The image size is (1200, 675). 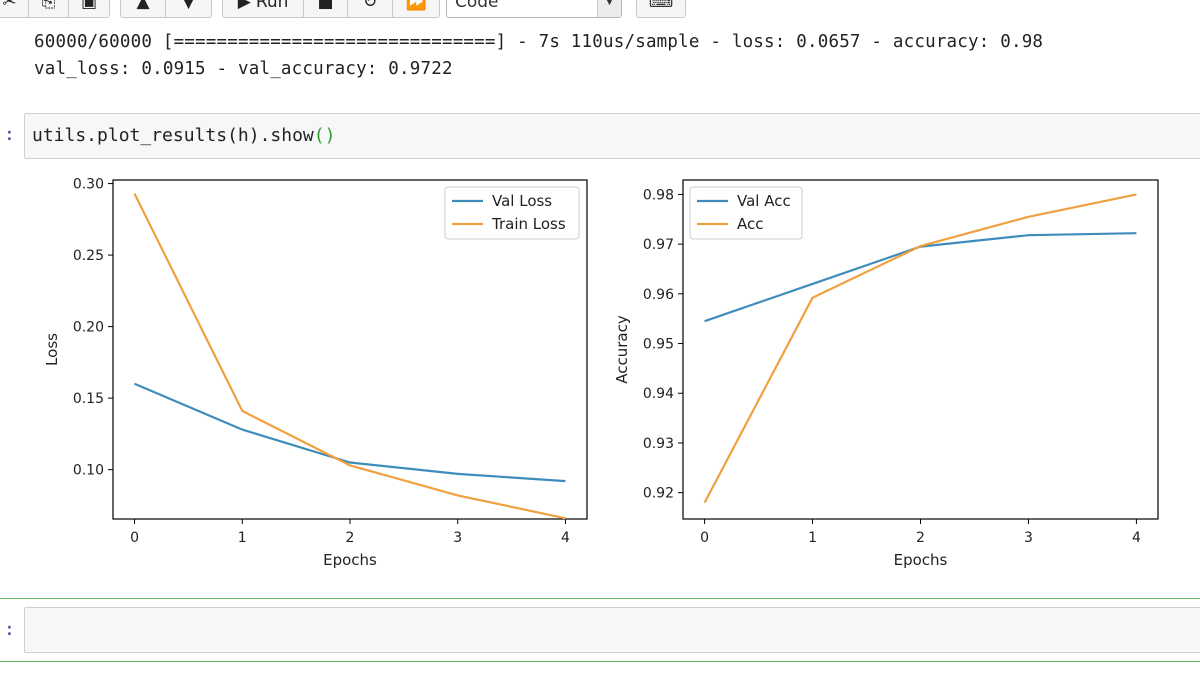 What do you see at coordinates (658, 444) in the screenshot?
I see `y-tick-label: 0.93` at bounding box center [658, 444].